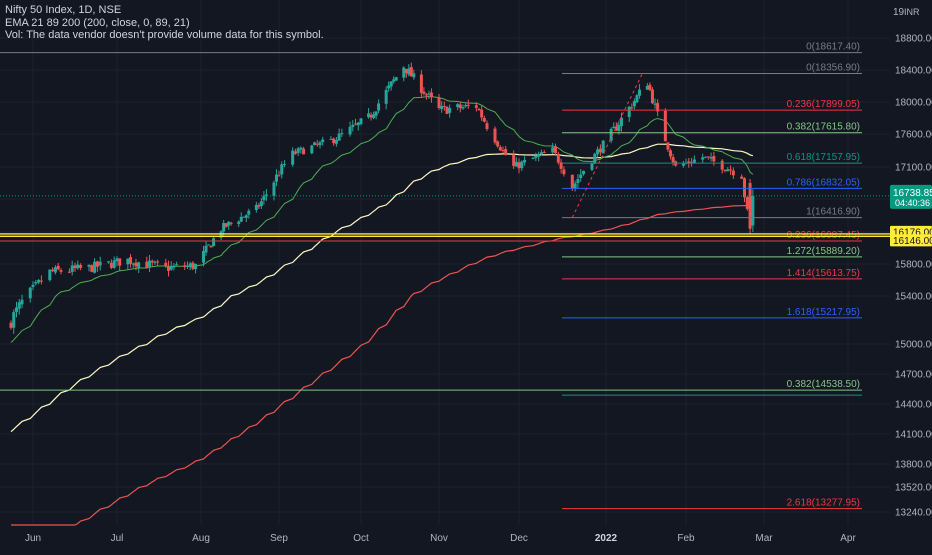  What do you see at coordinates (911, 240) in the screenshot?
I see `level-price-tag` at bounding box center [911, 240].